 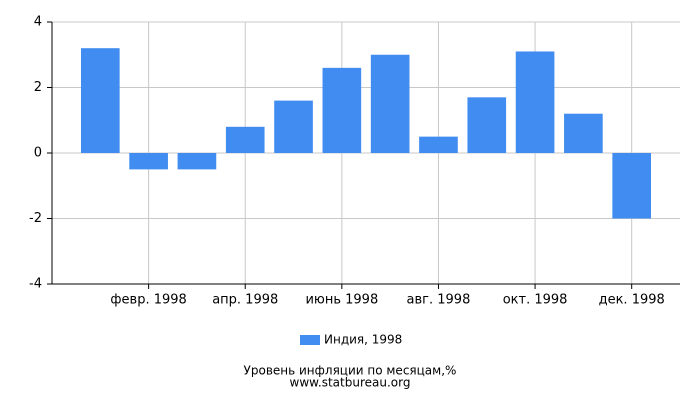 What do you see at coordinates (38, 153) in the screenshot?
I see `y-tick-label: 0` at bounding box center [38, 153].